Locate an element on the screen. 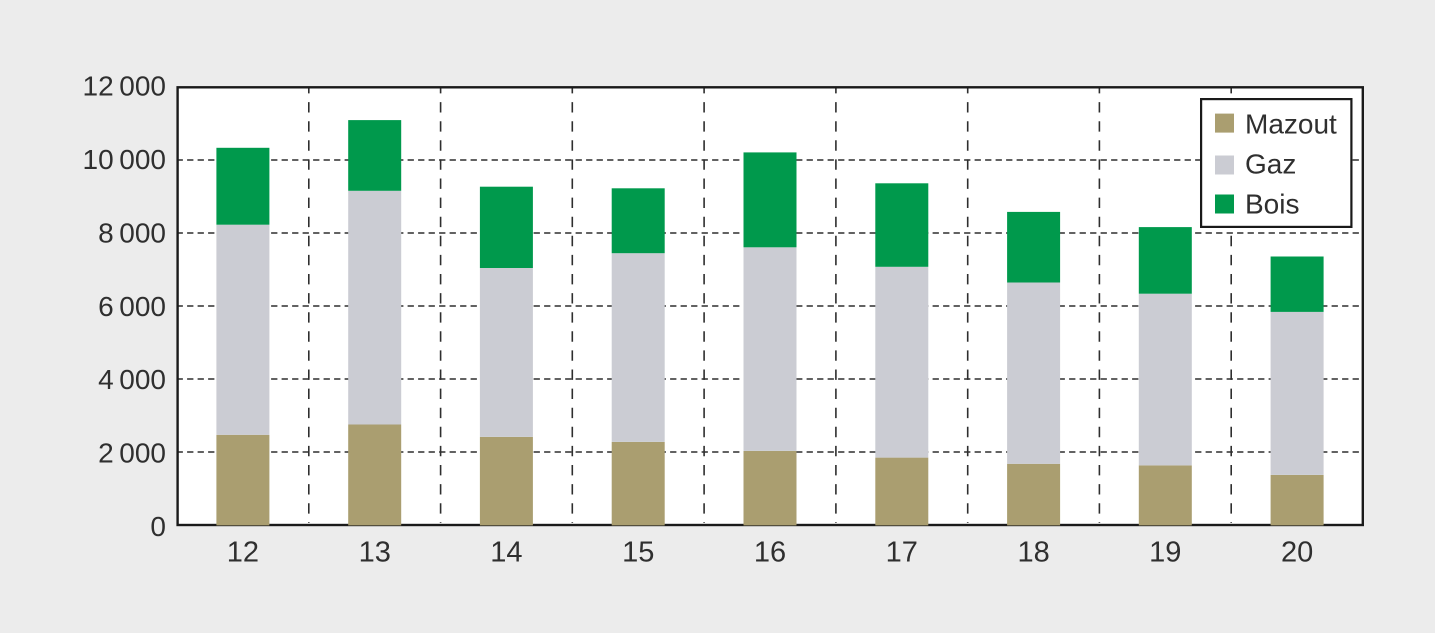 This screenshot has height=633, width=1435. svg-text: 16 is located at coordinates (770, 553).